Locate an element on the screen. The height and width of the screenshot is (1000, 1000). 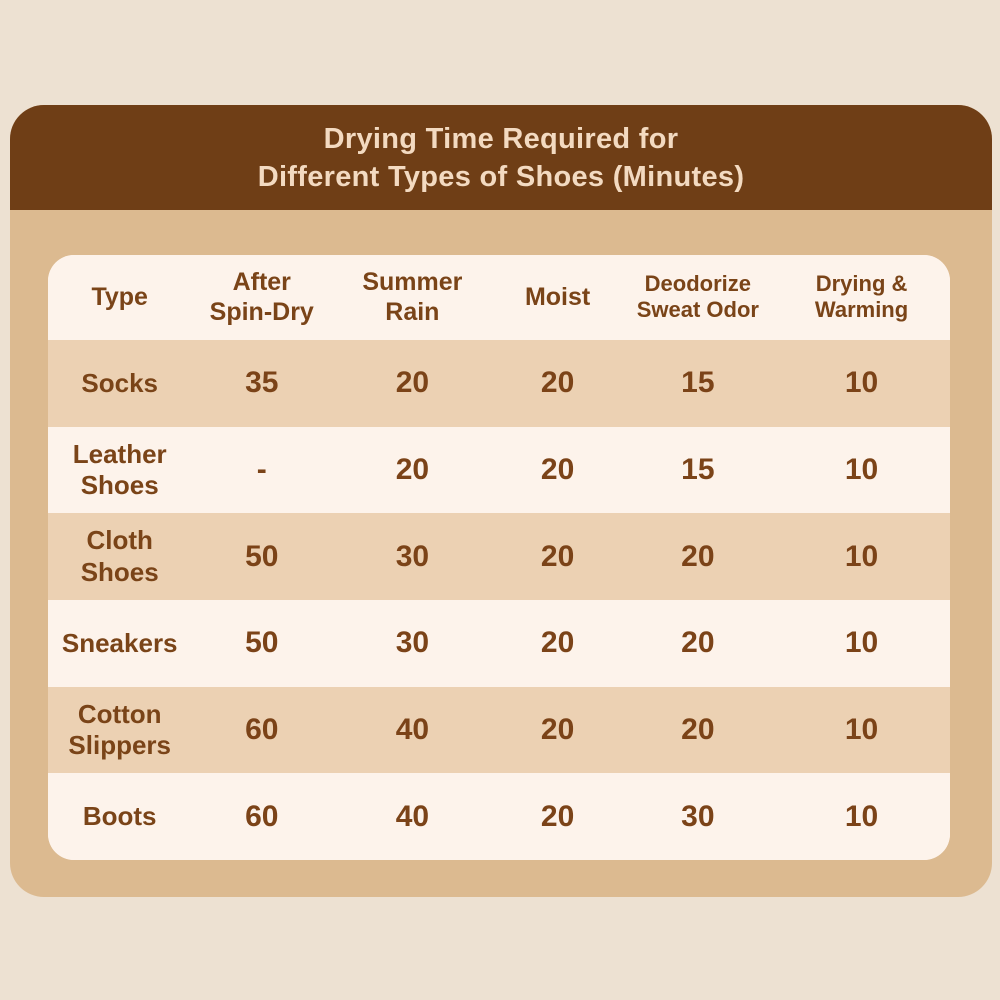
row-label: Leather Shoes is located at coordinates (119, 469).